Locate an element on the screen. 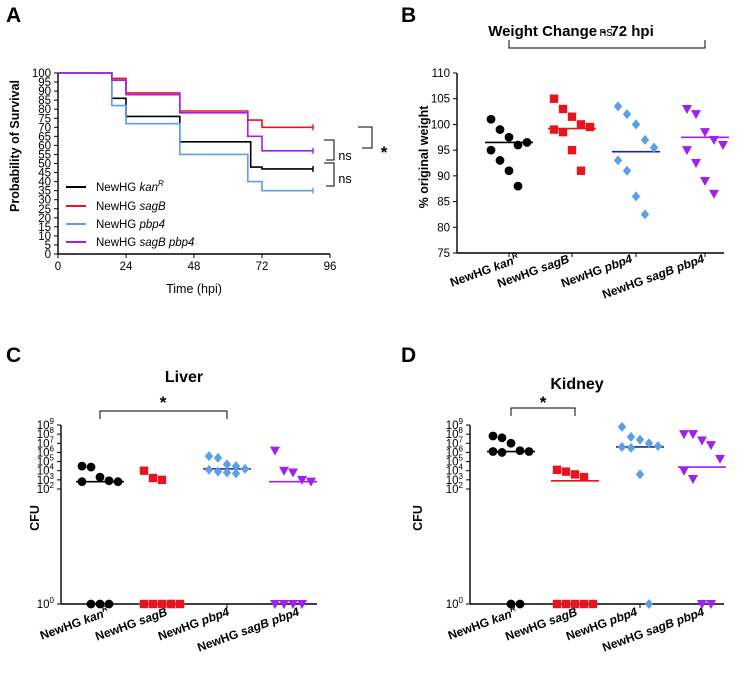  panel-a-xlabel: Time (hpi) is located at coordinates (194, 289).